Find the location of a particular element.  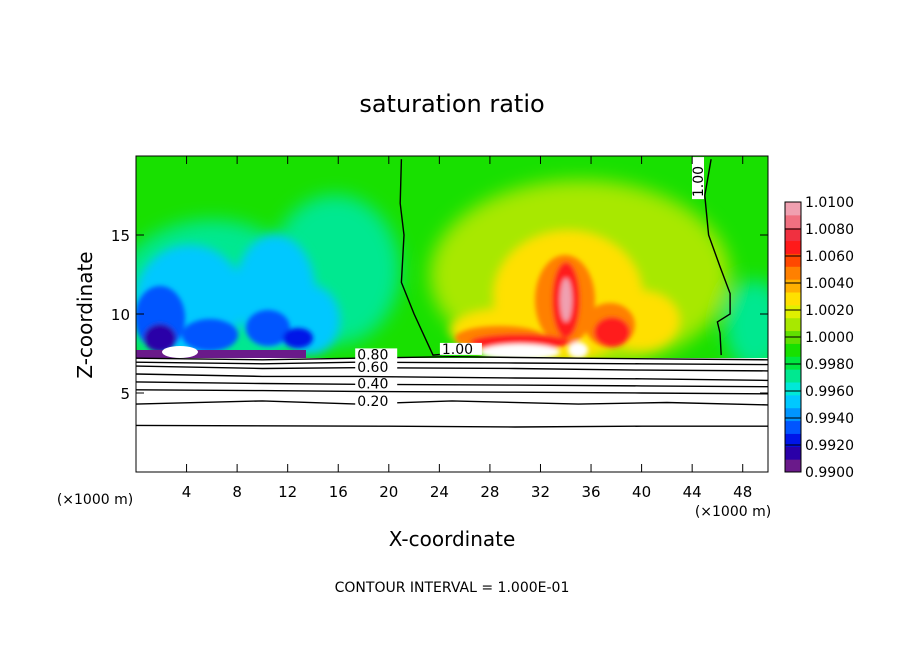

y-tick-label: 10 is located at coordinates (120, 315).